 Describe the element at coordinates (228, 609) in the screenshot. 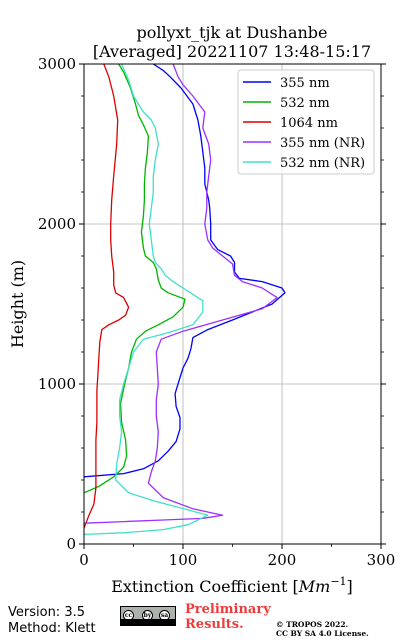

I see `preliminary-line1: Preliminary` at that location.